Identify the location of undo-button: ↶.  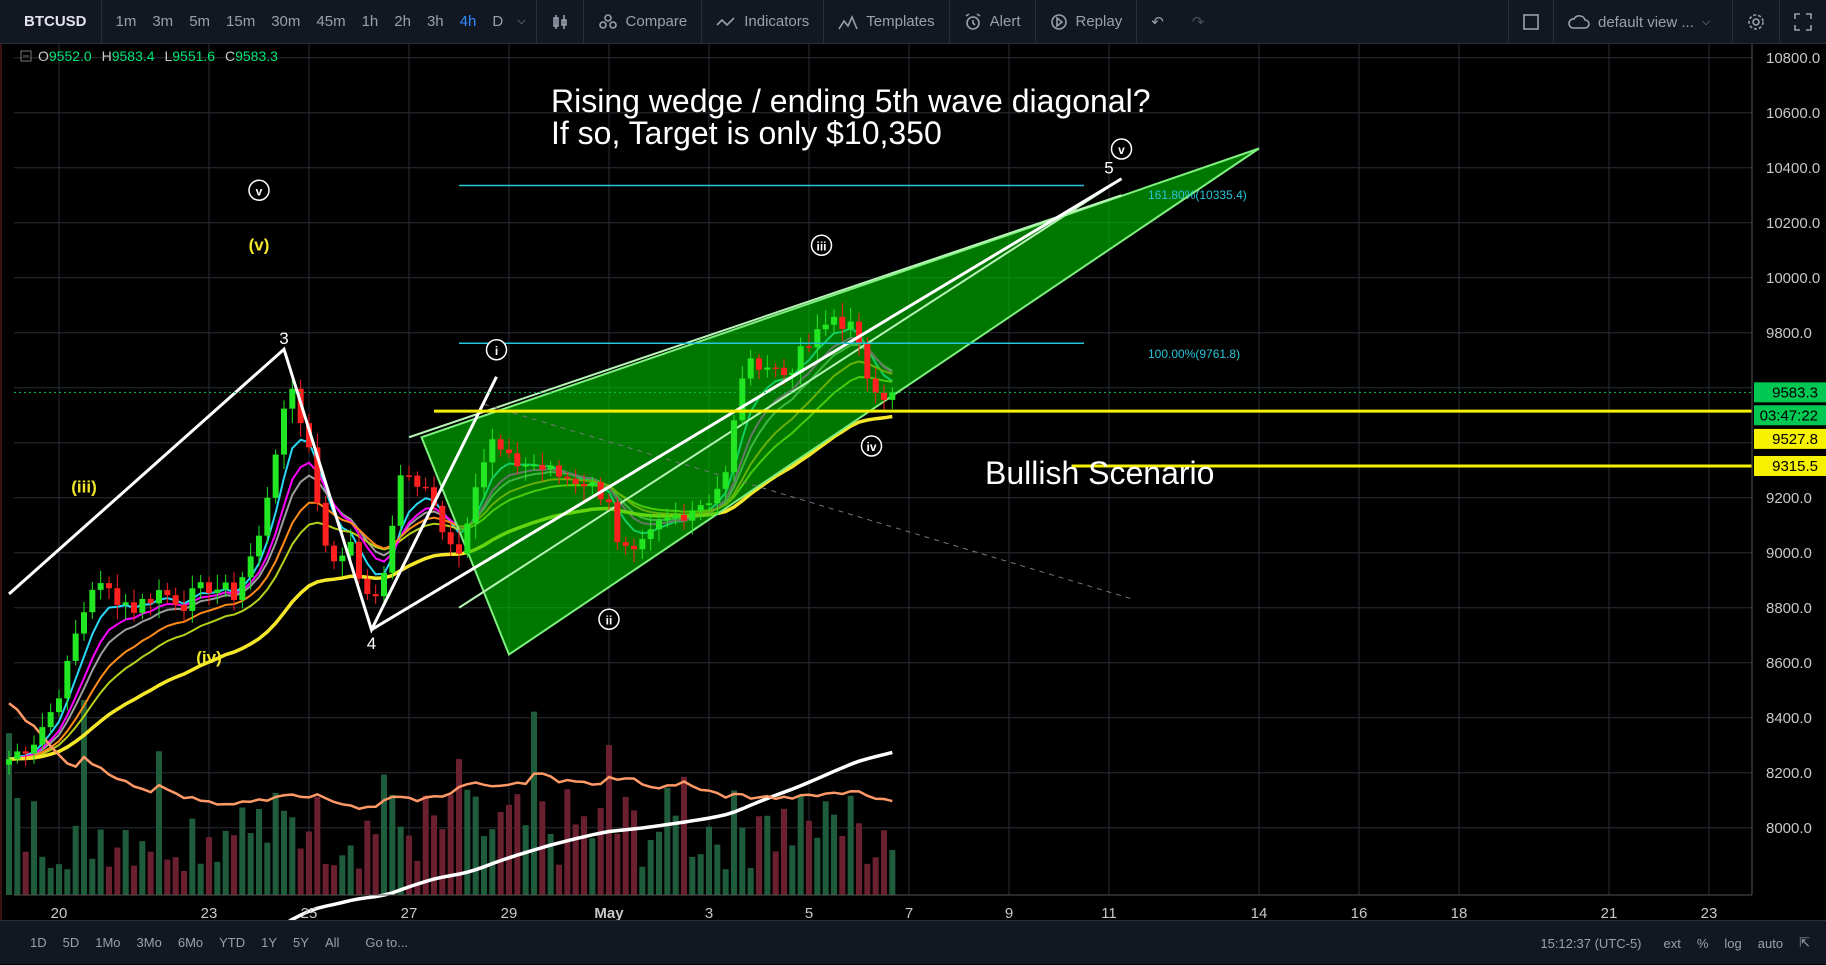
(1157, 22).